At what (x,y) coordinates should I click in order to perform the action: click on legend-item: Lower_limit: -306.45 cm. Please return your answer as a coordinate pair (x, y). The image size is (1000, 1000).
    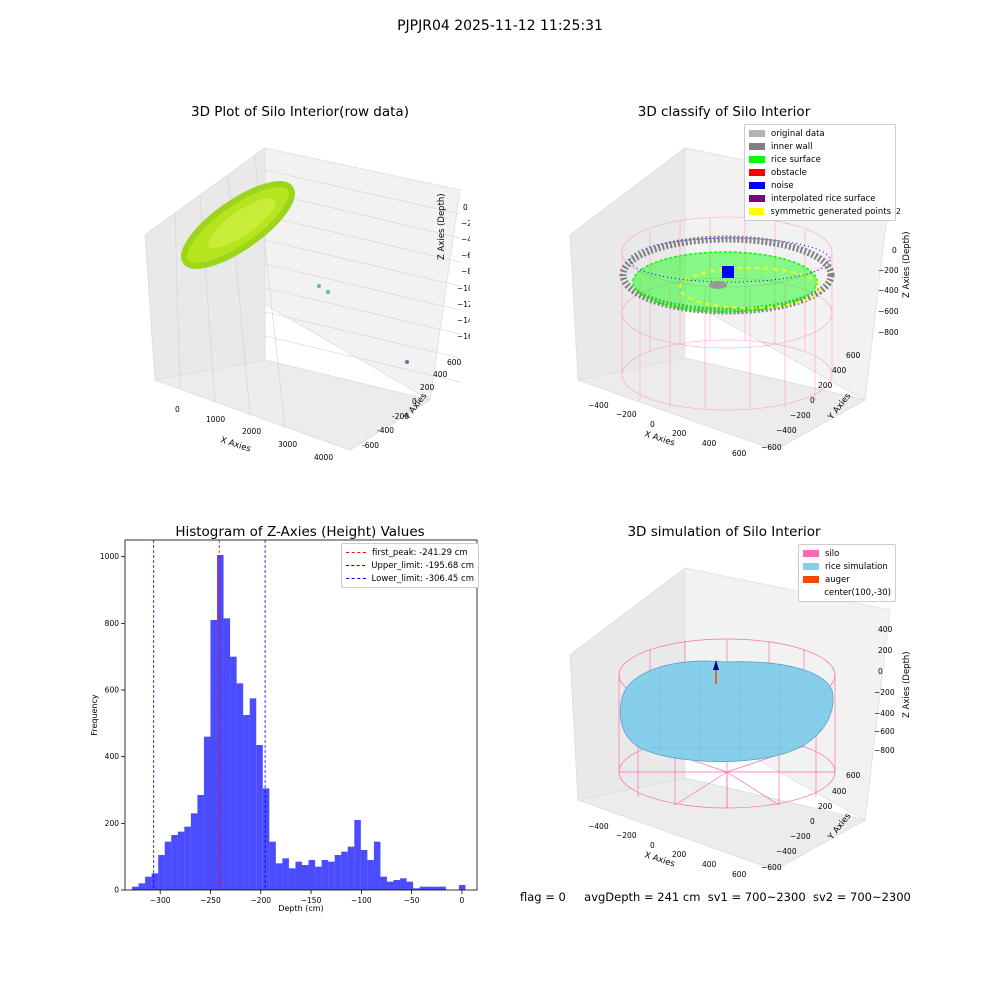
    Looking at the image, I should click on (410, 578).